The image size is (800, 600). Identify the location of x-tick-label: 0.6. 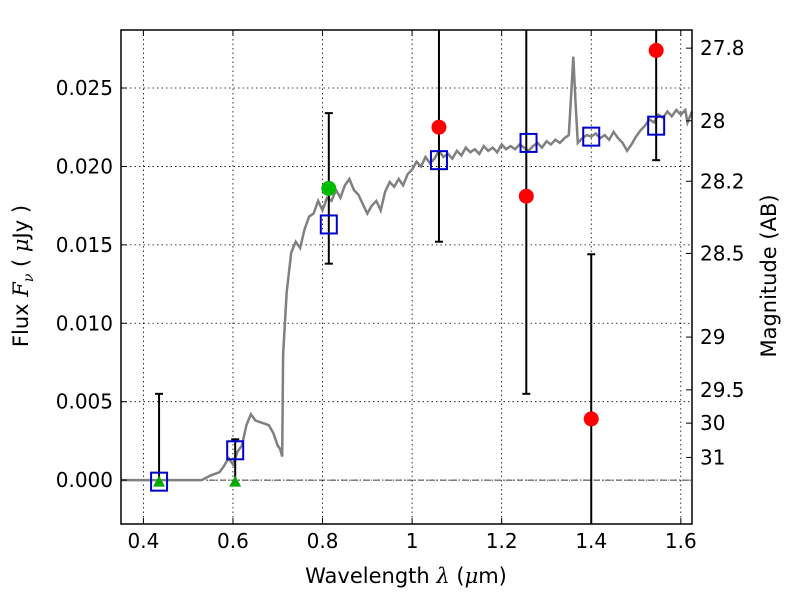
(233, 541).